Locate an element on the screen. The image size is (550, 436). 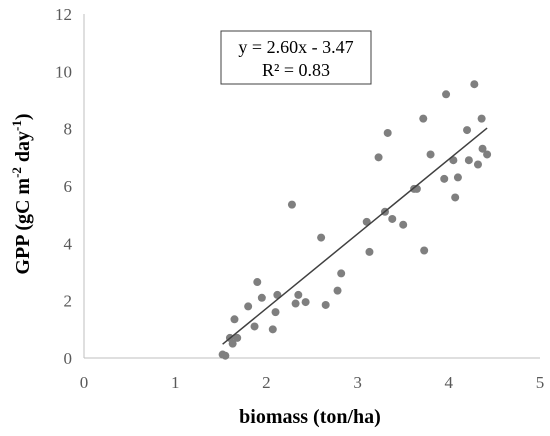
x-tick-label: 2 is located at coordinates (266, 382).